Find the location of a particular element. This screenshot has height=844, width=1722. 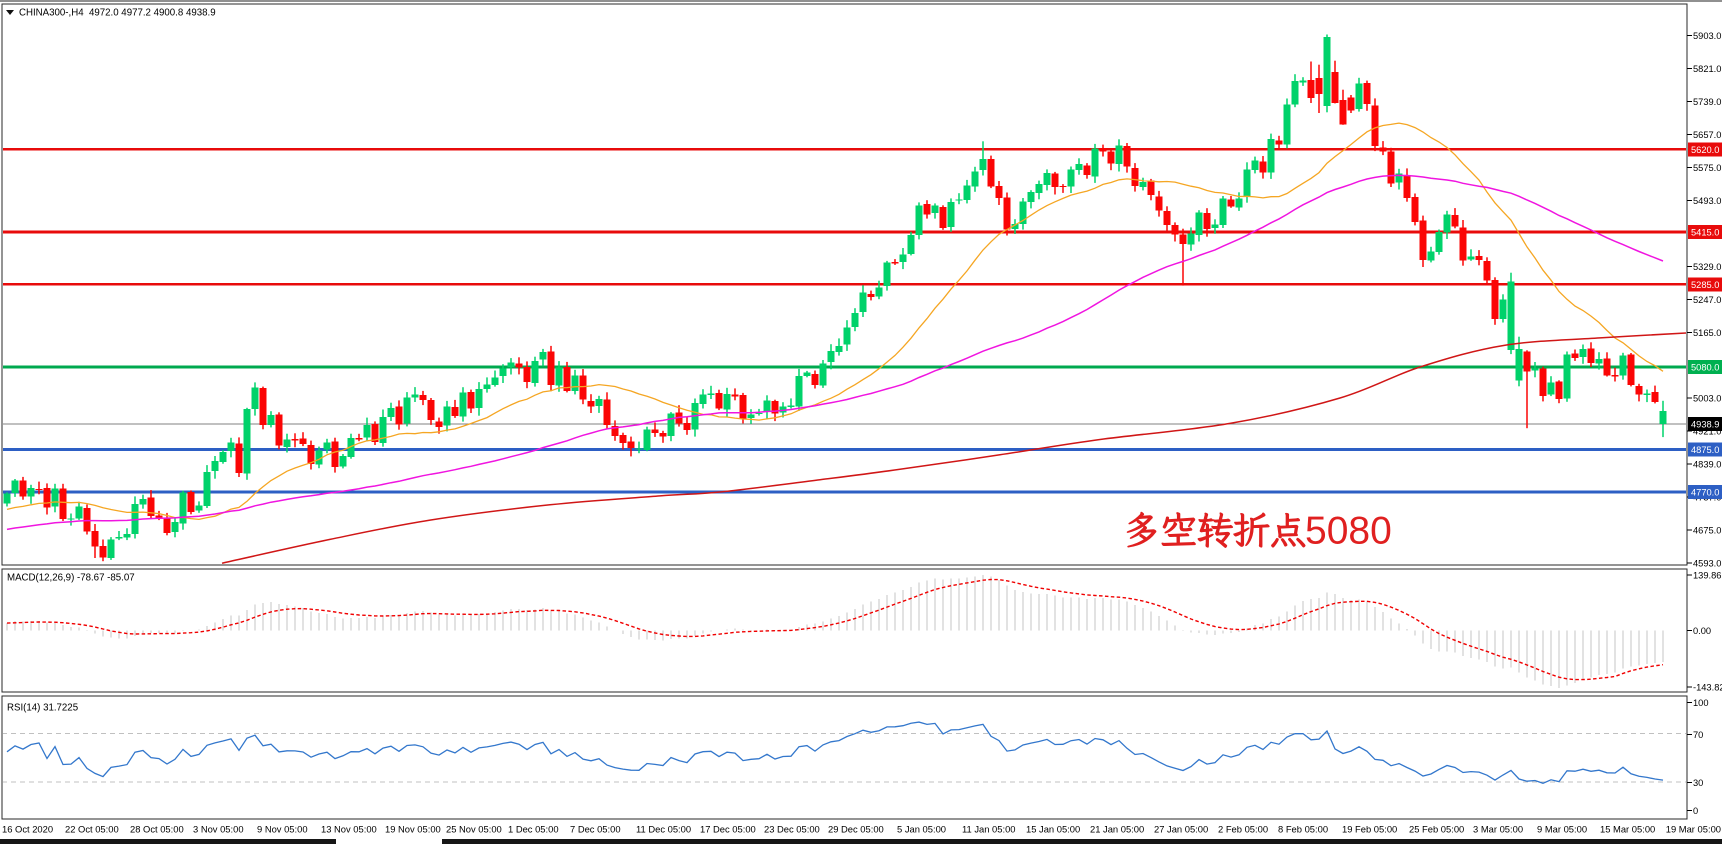

svg-text: 5415.0 is located at coordinates (1705, 233).